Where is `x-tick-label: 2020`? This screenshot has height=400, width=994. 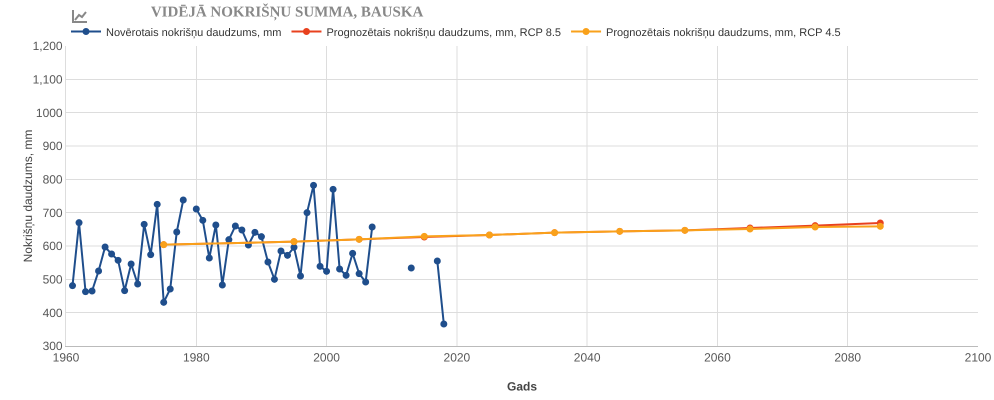 x-tick-label: 2020 is located at coordinates (457, 357).